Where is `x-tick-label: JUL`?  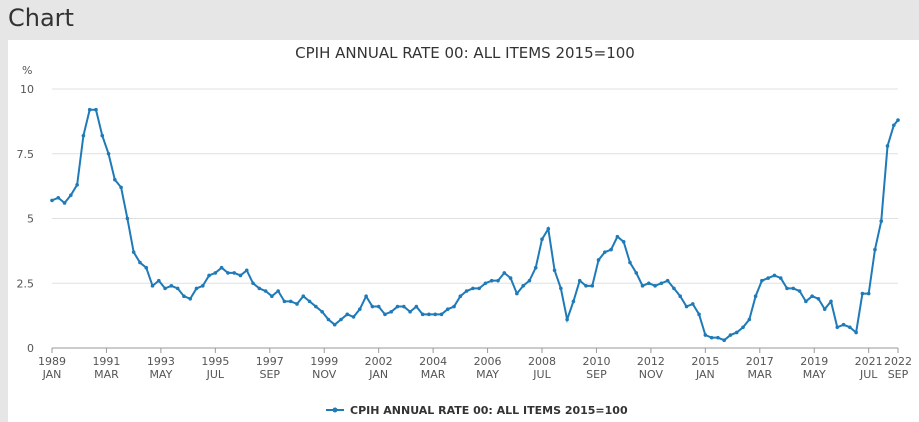 x-tick-label: JUL is located at coordinates (541, 374).